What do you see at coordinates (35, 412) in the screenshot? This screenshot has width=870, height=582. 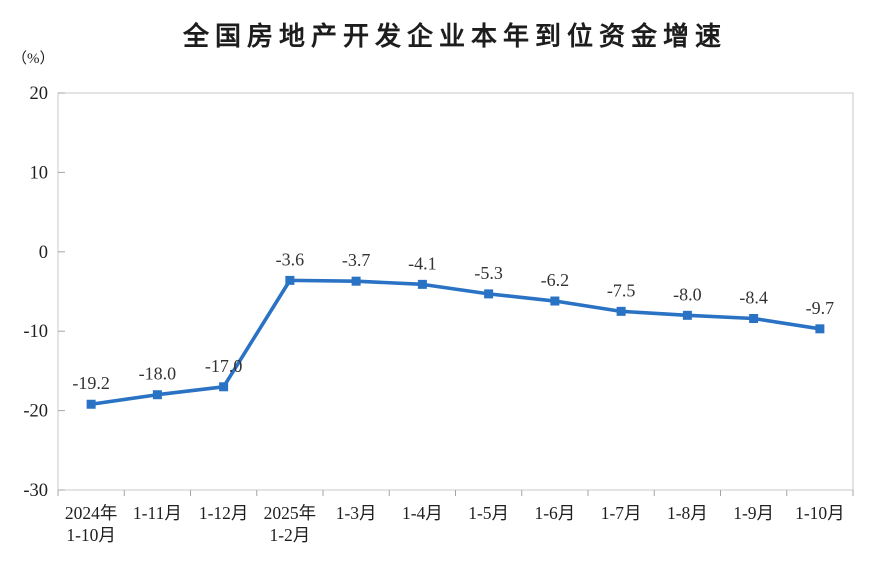 I see `y-axis-tick-label: -20` at bounding box center [35, 412].